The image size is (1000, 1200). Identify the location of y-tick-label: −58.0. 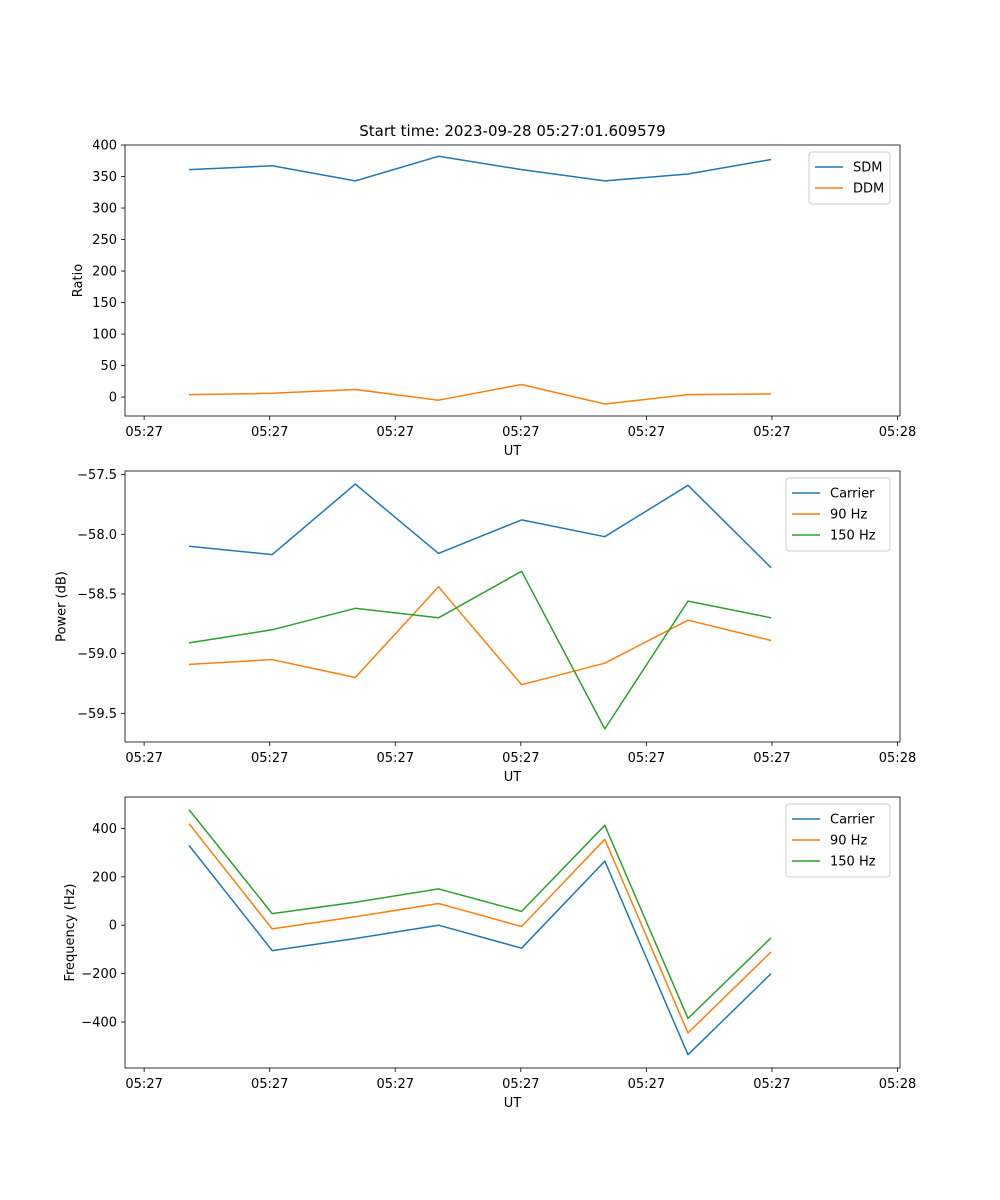
(97, 535).